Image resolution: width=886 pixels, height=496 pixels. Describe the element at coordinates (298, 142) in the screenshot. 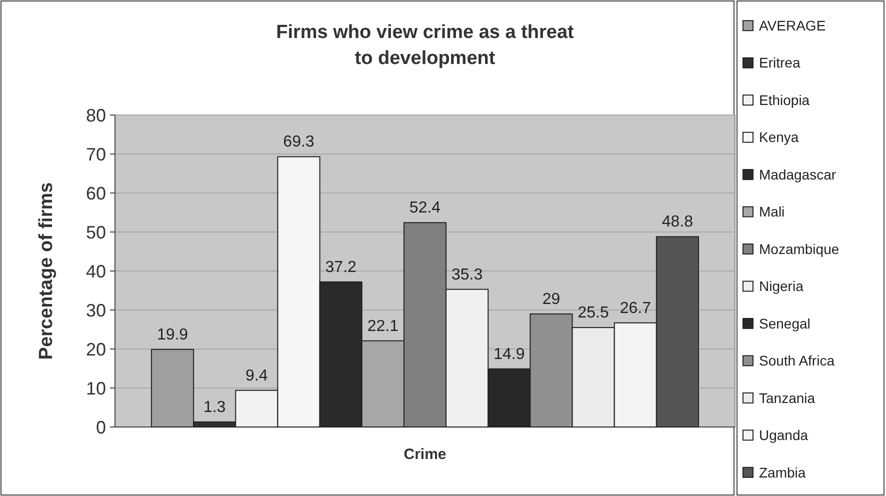

I see `data-label: 69.3` at that location.